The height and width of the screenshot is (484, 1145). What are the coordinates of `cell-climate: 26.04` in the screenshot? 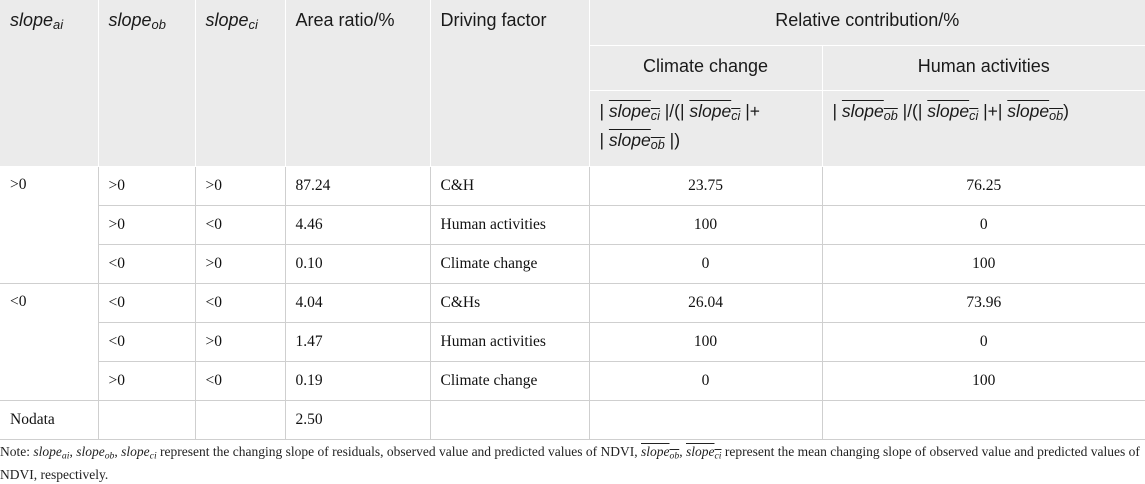 It's located at (706, 303).